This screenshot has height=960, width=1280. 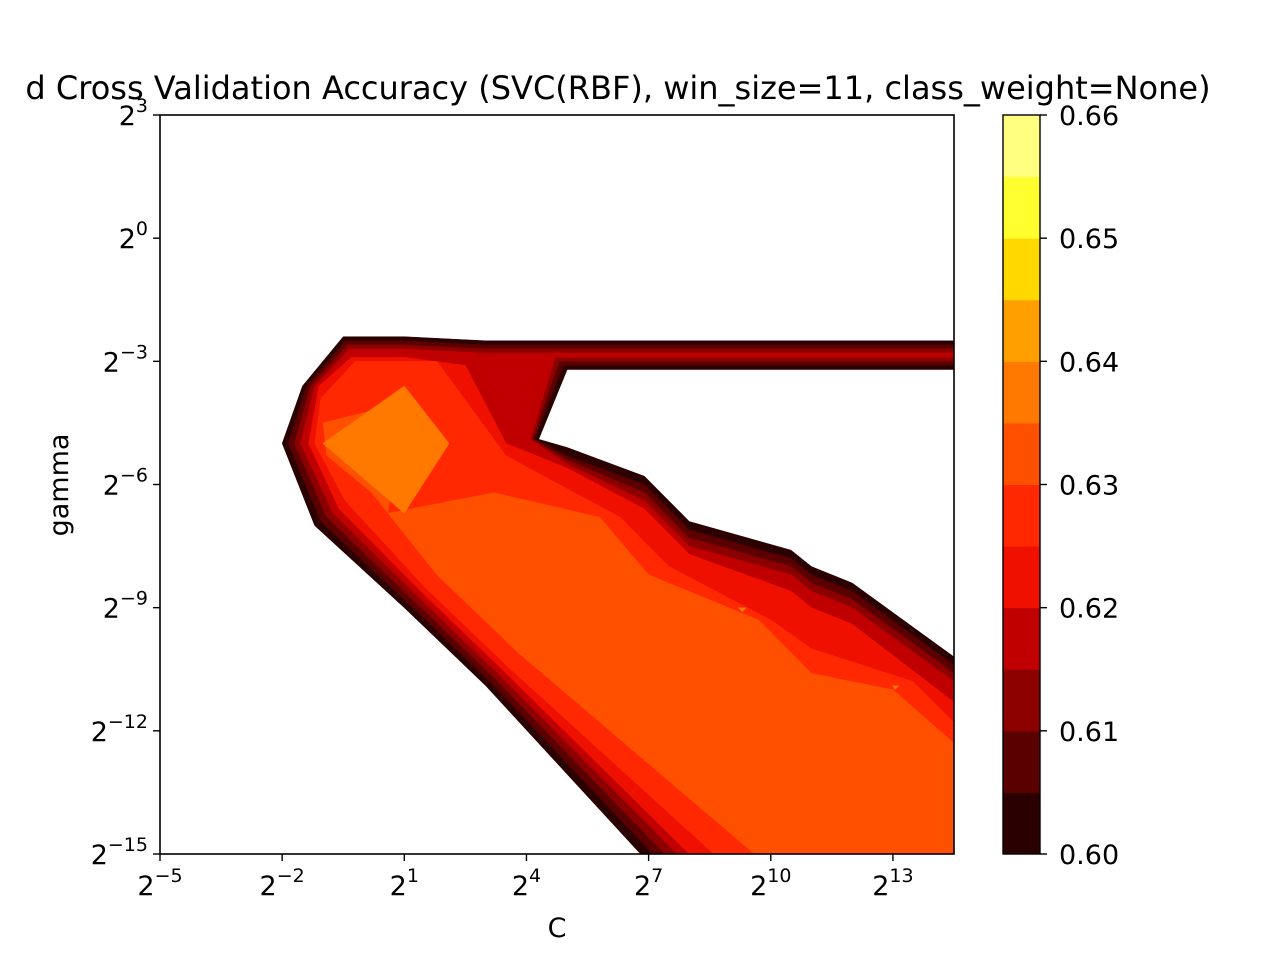 I want to click on x-tick-label: 2−2, so click(x=282, y=883).